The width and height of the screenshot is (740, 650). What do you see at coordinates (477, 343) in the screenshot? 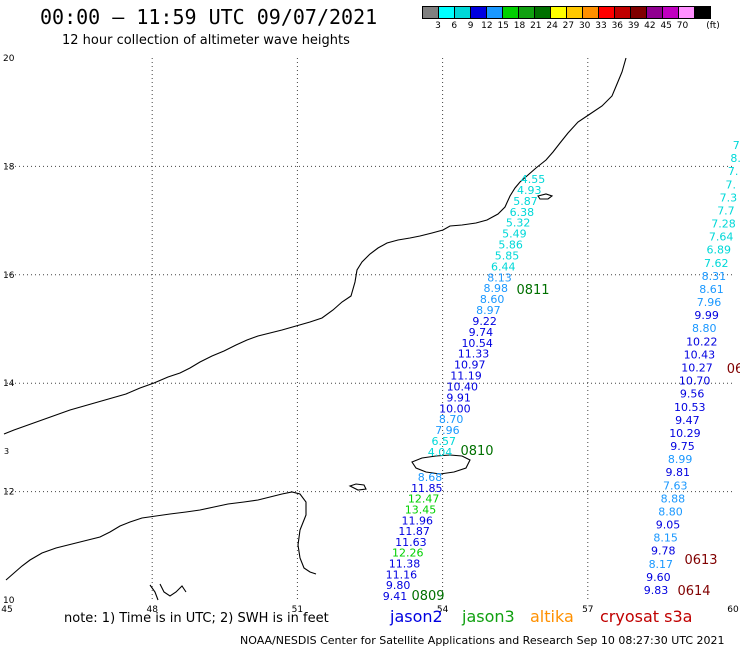
I see `track-west-value: 10.54` at bounding box center [477, 343].